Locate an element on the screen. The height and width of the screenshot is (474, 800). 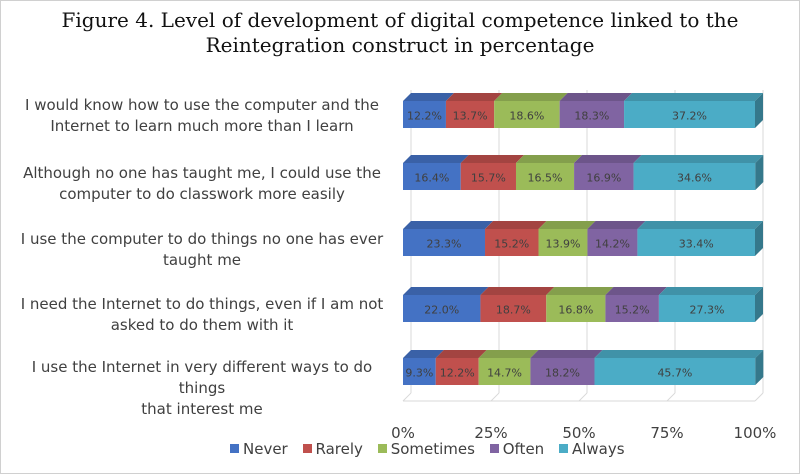
legend-swatch-often is located at coordinates (494, 448).